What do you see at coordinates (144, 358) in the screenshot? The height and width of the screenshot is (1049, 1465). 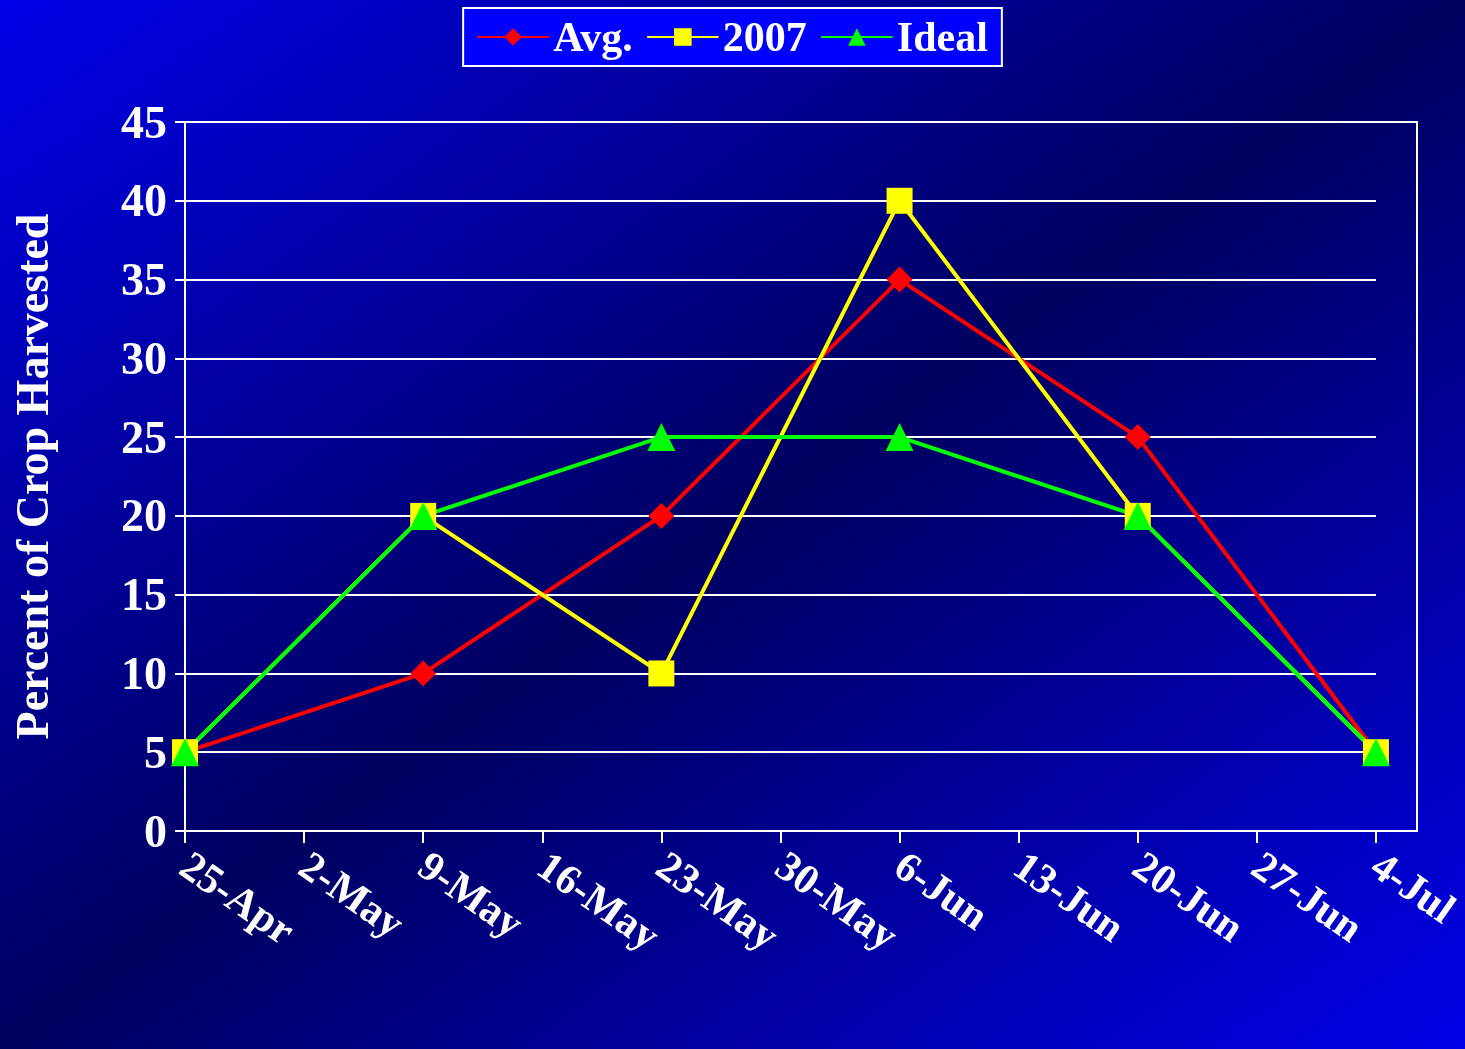 I see `y-tick-label: 30` at bounding box center [144, 358].